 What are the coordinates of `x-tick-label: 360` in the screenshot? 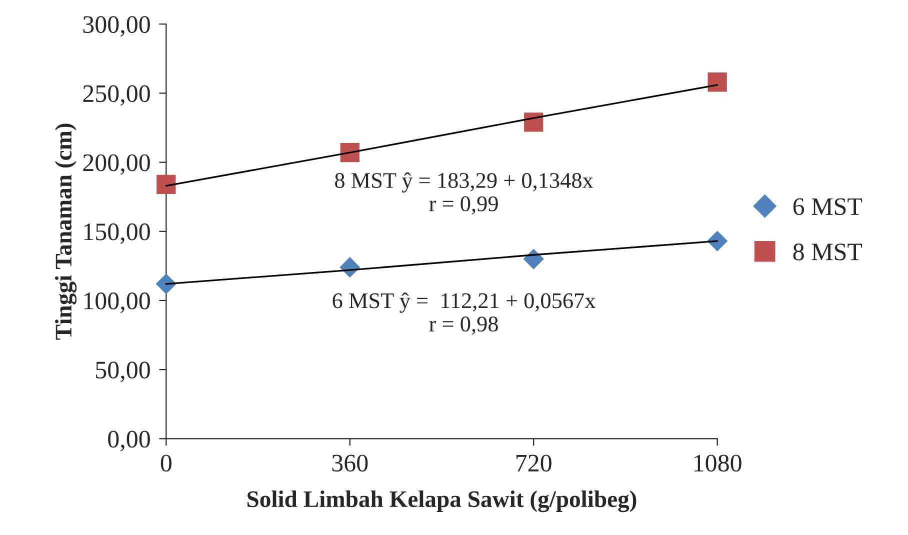 It's located at (350, 463).